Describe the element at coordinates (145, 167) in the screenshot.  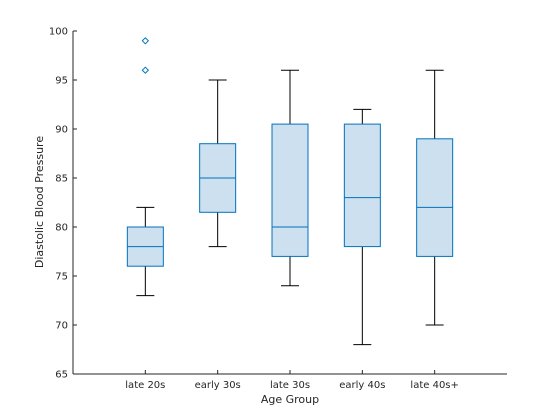
I see `box-group-late-20s` at that location.